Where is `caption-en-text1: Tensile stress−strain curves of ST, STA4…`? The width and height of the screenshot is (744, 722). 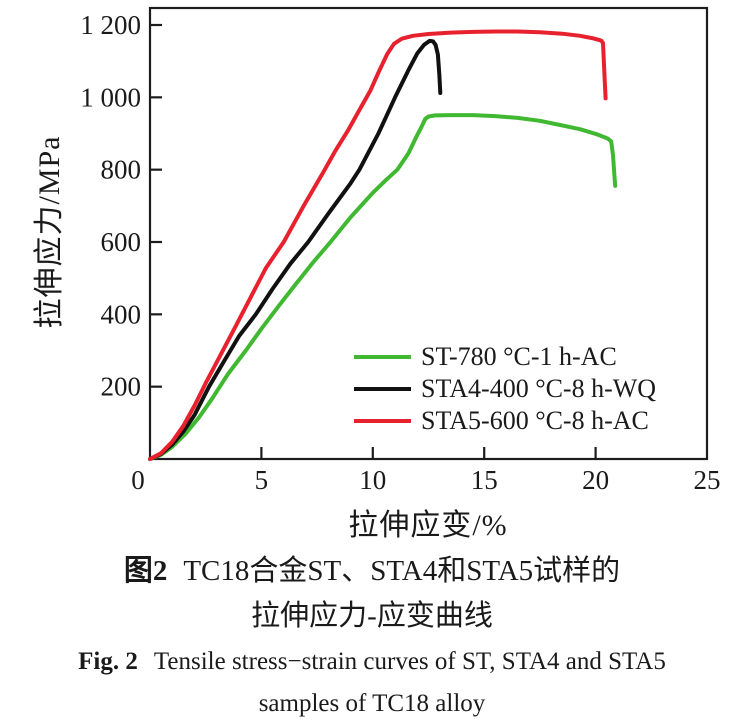
caption-en-text1: Tensile stress−strain curves of ST, STA4… is located at coordinates (409, 661).